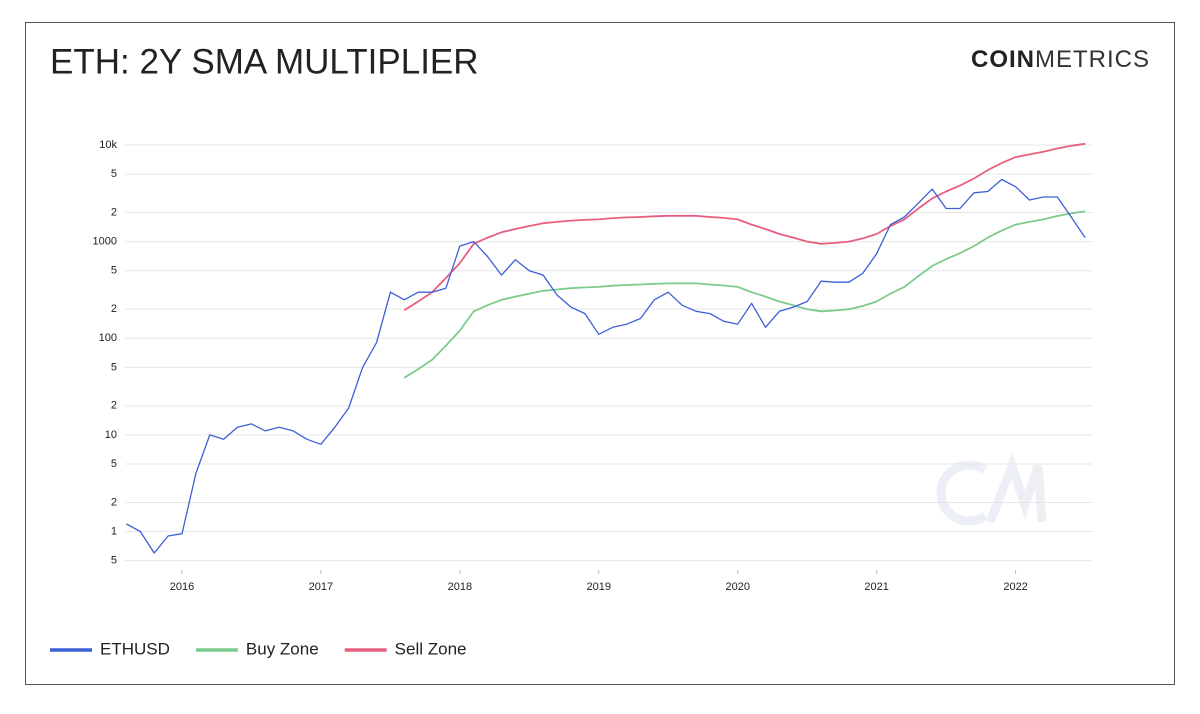 The height and width of the screenshot is (714, 1200). I want to click on x-tick-label: 2016, so click(182, 587).